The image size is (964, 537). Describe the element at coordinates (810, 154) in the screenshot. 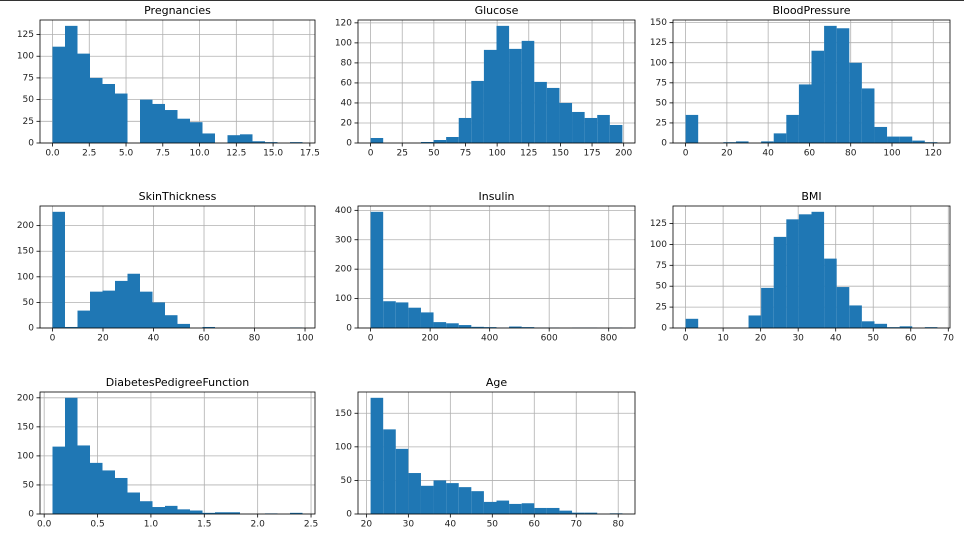

I see `x-tick-label: 60` at that location.